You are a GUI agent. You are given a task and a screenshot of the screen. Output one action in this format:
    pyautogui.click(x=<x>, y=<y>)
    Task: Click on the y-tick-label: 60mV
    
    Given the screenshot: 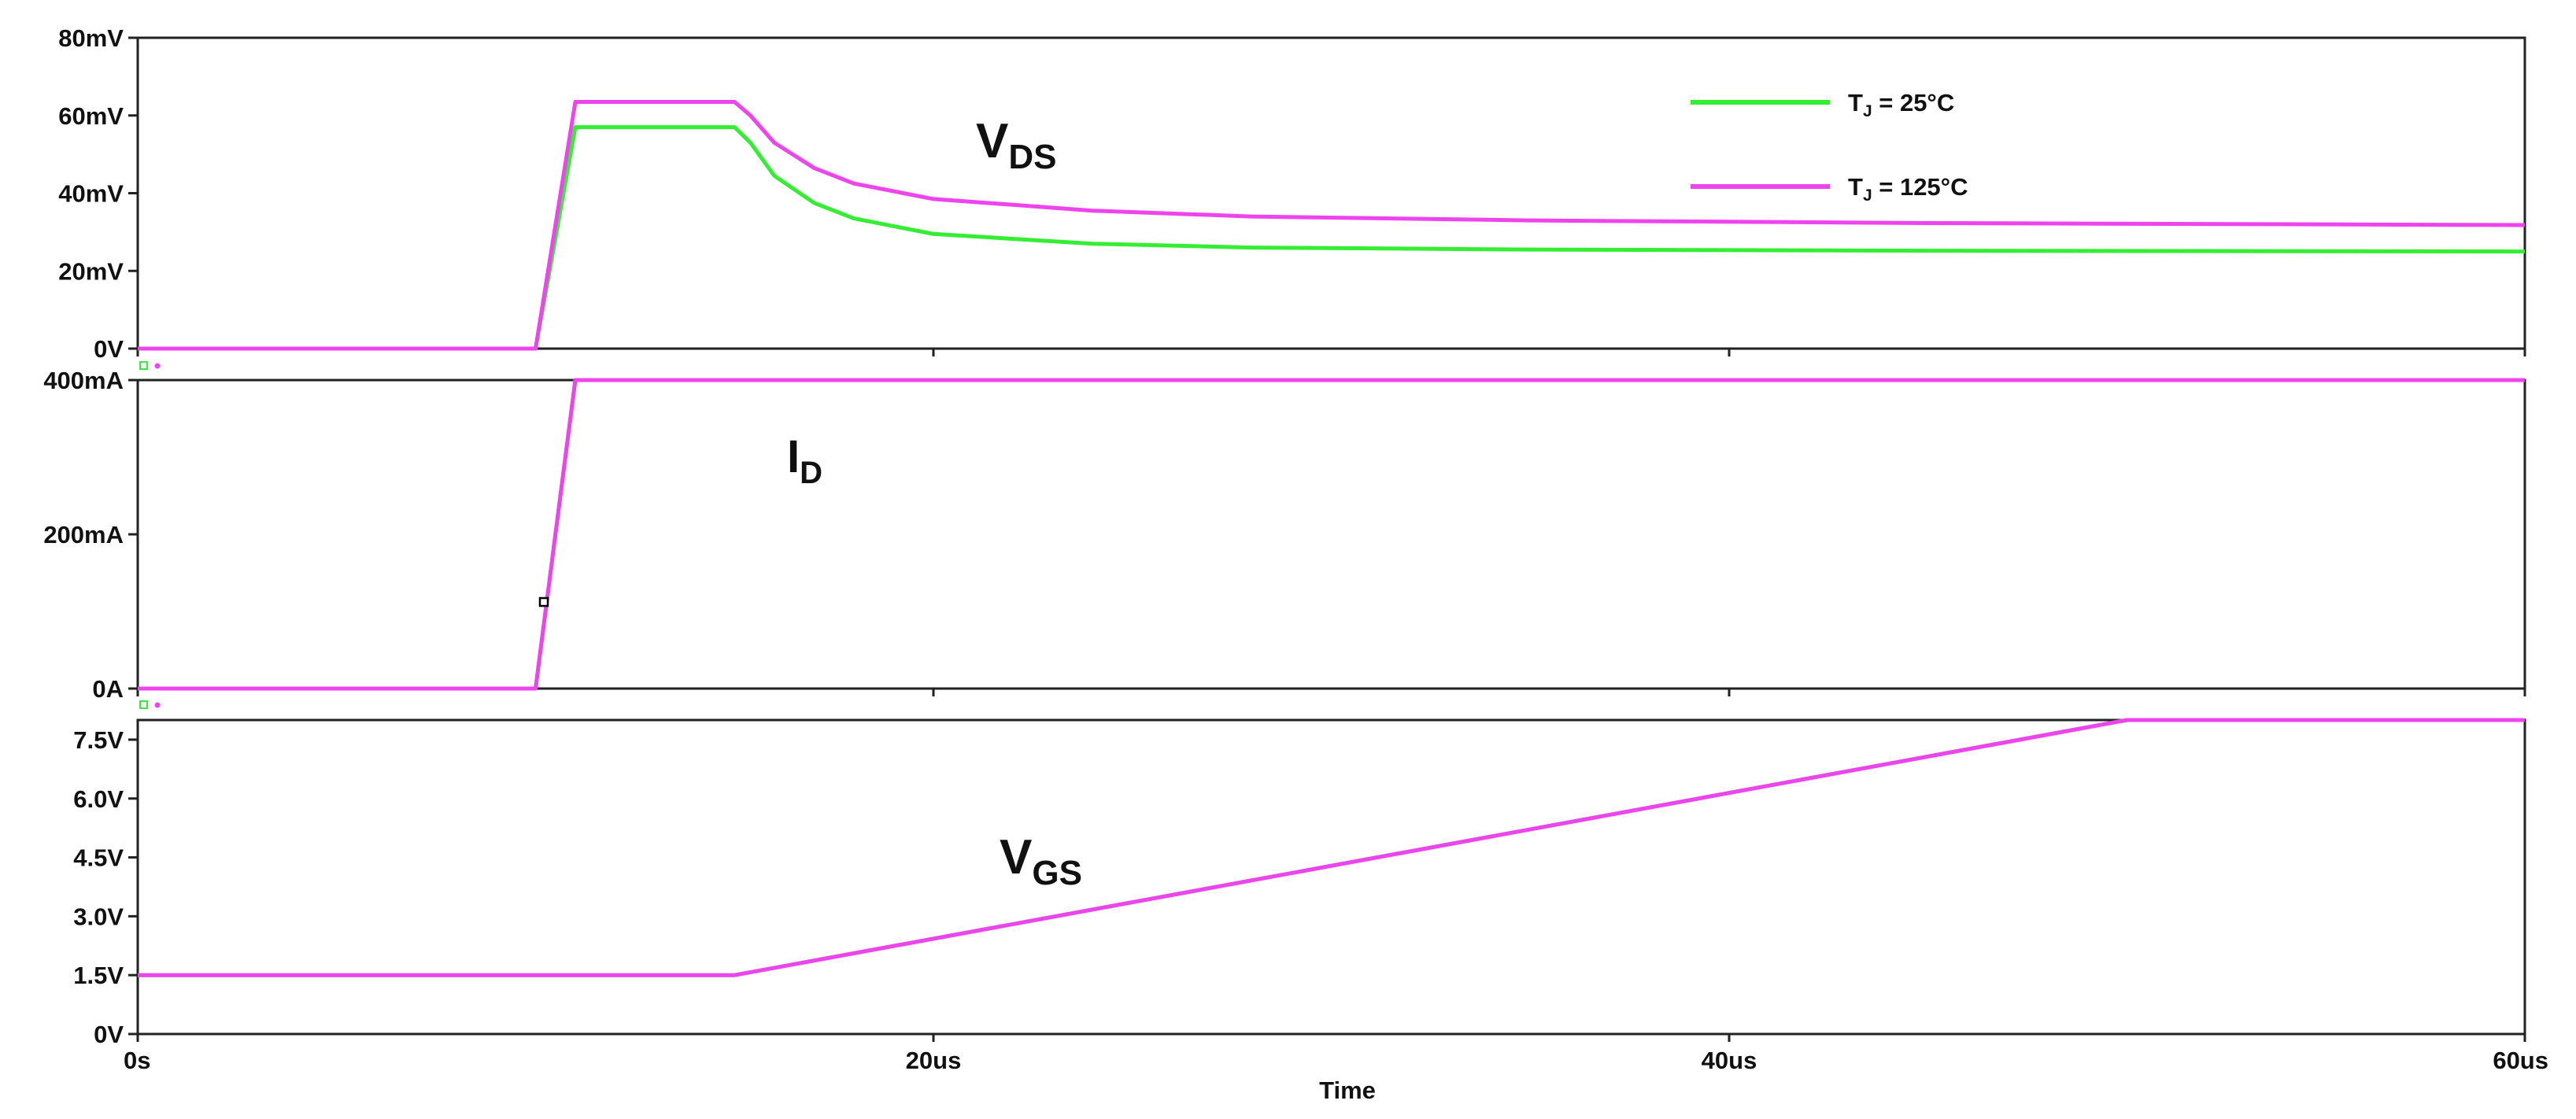 What is the action you would take?
    pyautogui.click(x=91, y=116)
    